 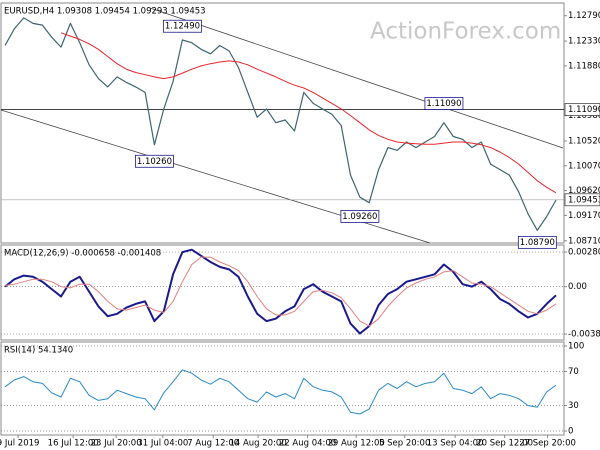 I want to click on y-tick-label: 1.12790, so click(x=584, y=16).